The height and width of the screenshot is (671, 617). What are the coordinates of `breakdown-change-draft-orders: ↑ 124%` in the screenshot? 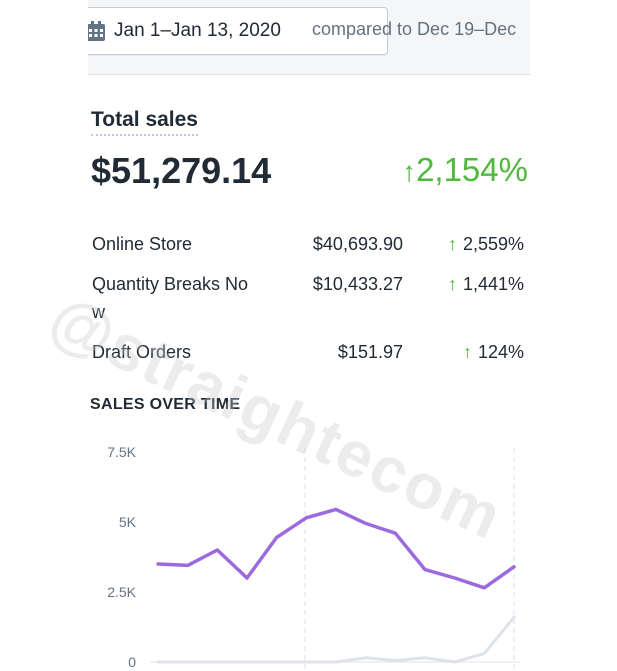 It's located at (493, 352).